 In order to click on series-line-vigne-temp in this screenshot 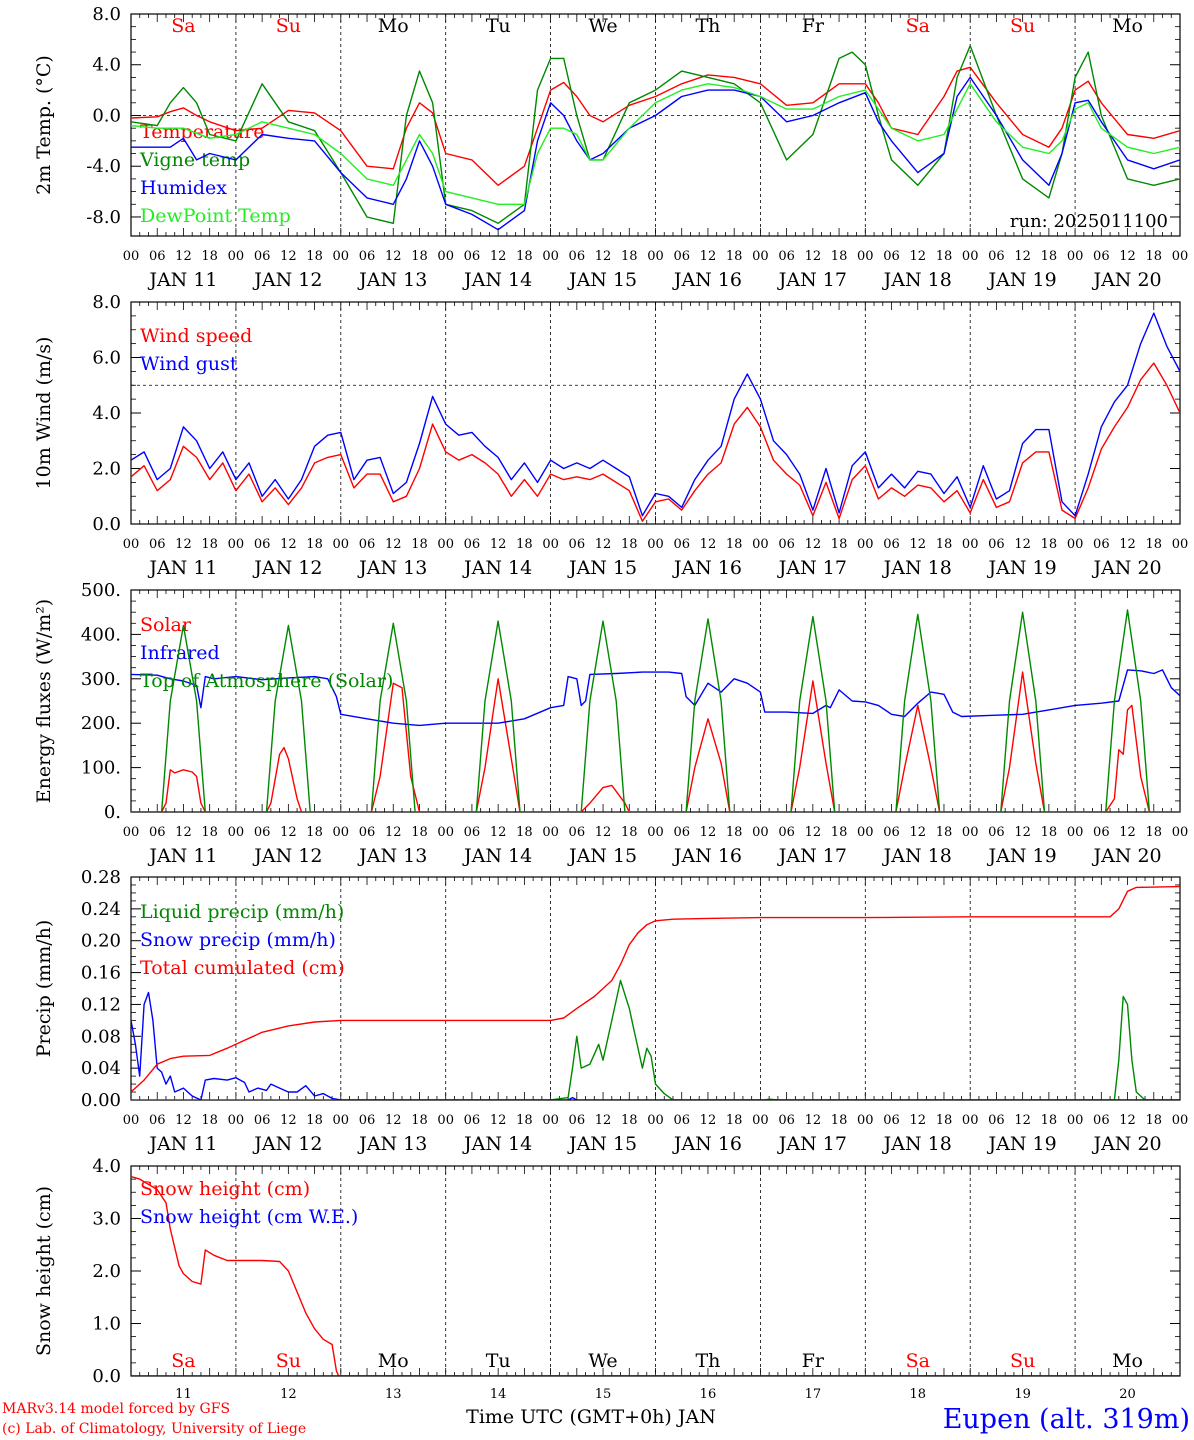, I will do `click(655, 135)`.